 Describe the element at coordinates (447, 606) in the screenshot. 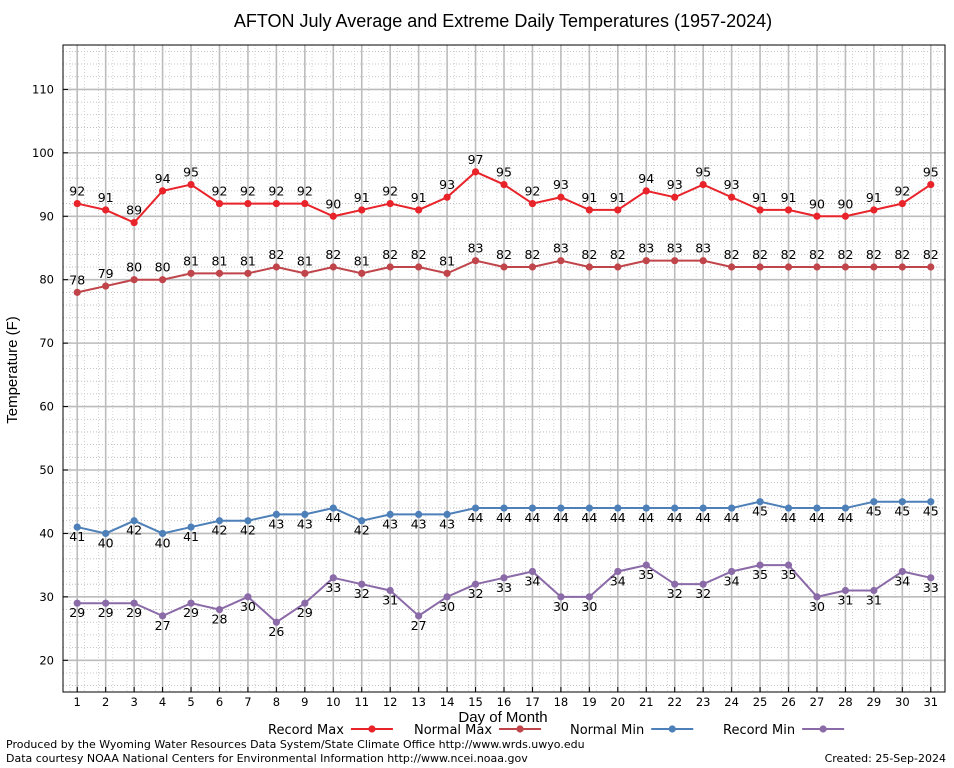

I see `data-label: 30` at that location.